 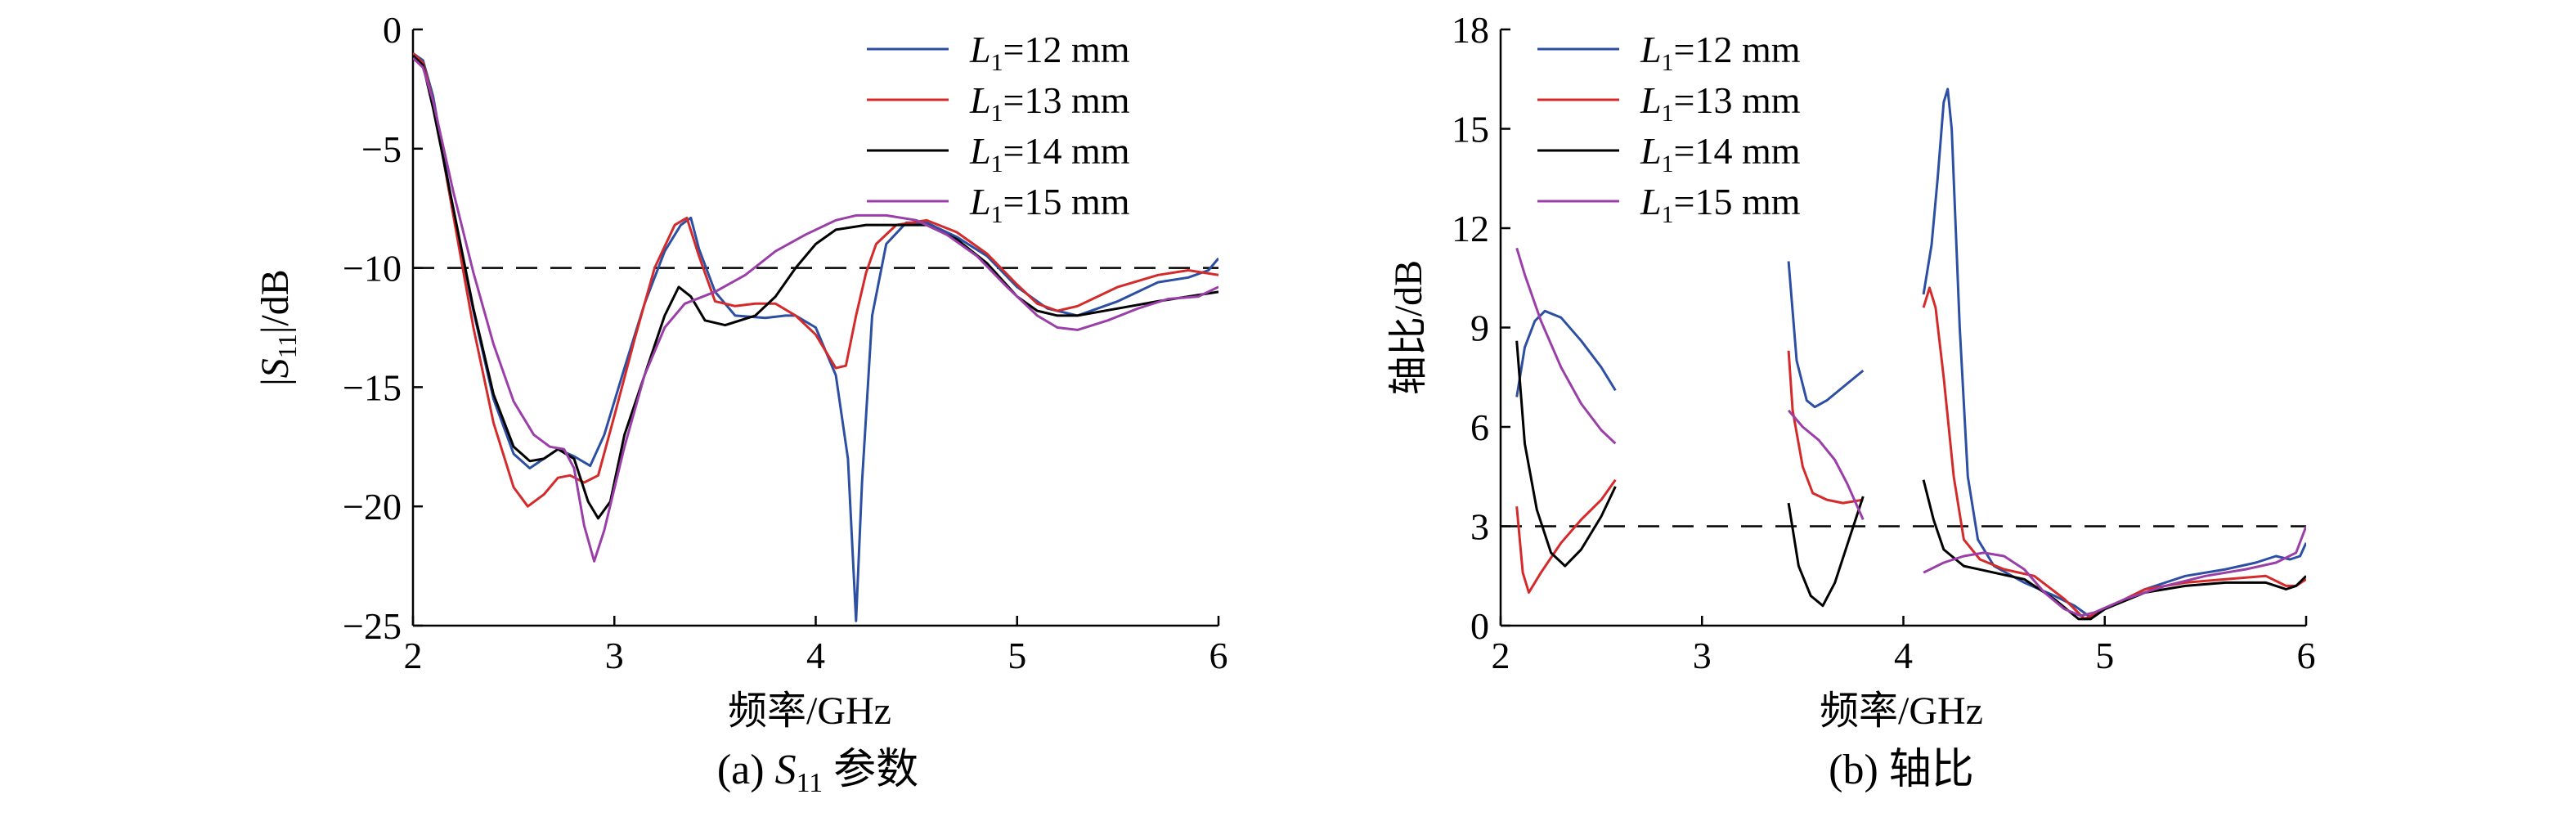 I want to click on y-tick-label: 12, so click(x=1470, y=228).